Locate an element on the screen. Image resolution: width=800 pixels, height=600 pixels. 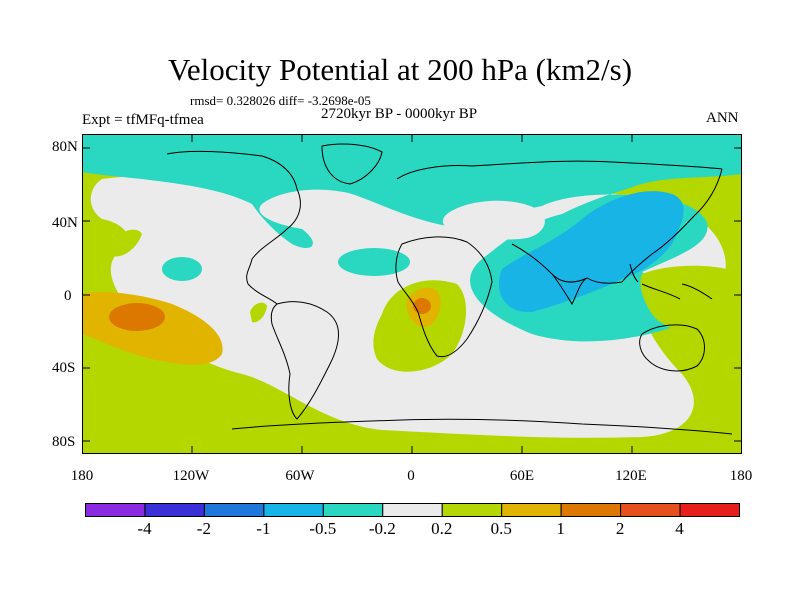
colorbar-label: -0.5 is located at coordinates (323, 528).